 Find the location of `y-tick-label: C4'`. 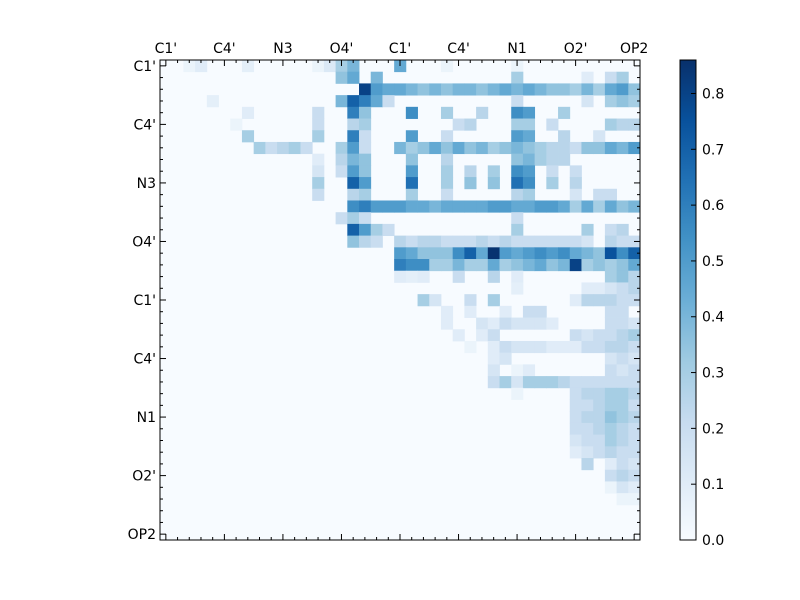

y-tick-label: C4' is located at coordinates (144, 360).